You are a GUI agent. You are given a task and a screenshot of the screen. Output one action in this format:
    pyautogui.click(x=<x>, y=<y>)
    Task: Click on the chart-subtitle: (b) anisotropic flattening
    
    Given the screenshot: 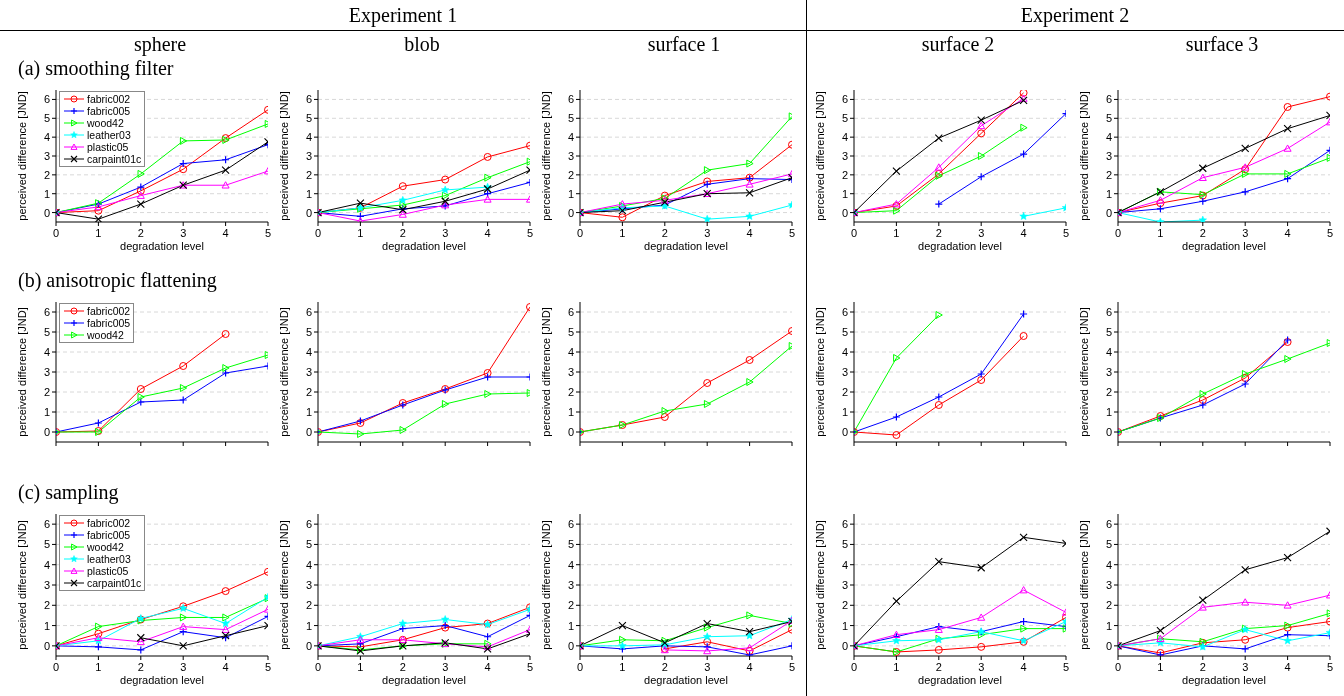 What is the action you would take?
    pyautogui.click(x=117, y=280)
    